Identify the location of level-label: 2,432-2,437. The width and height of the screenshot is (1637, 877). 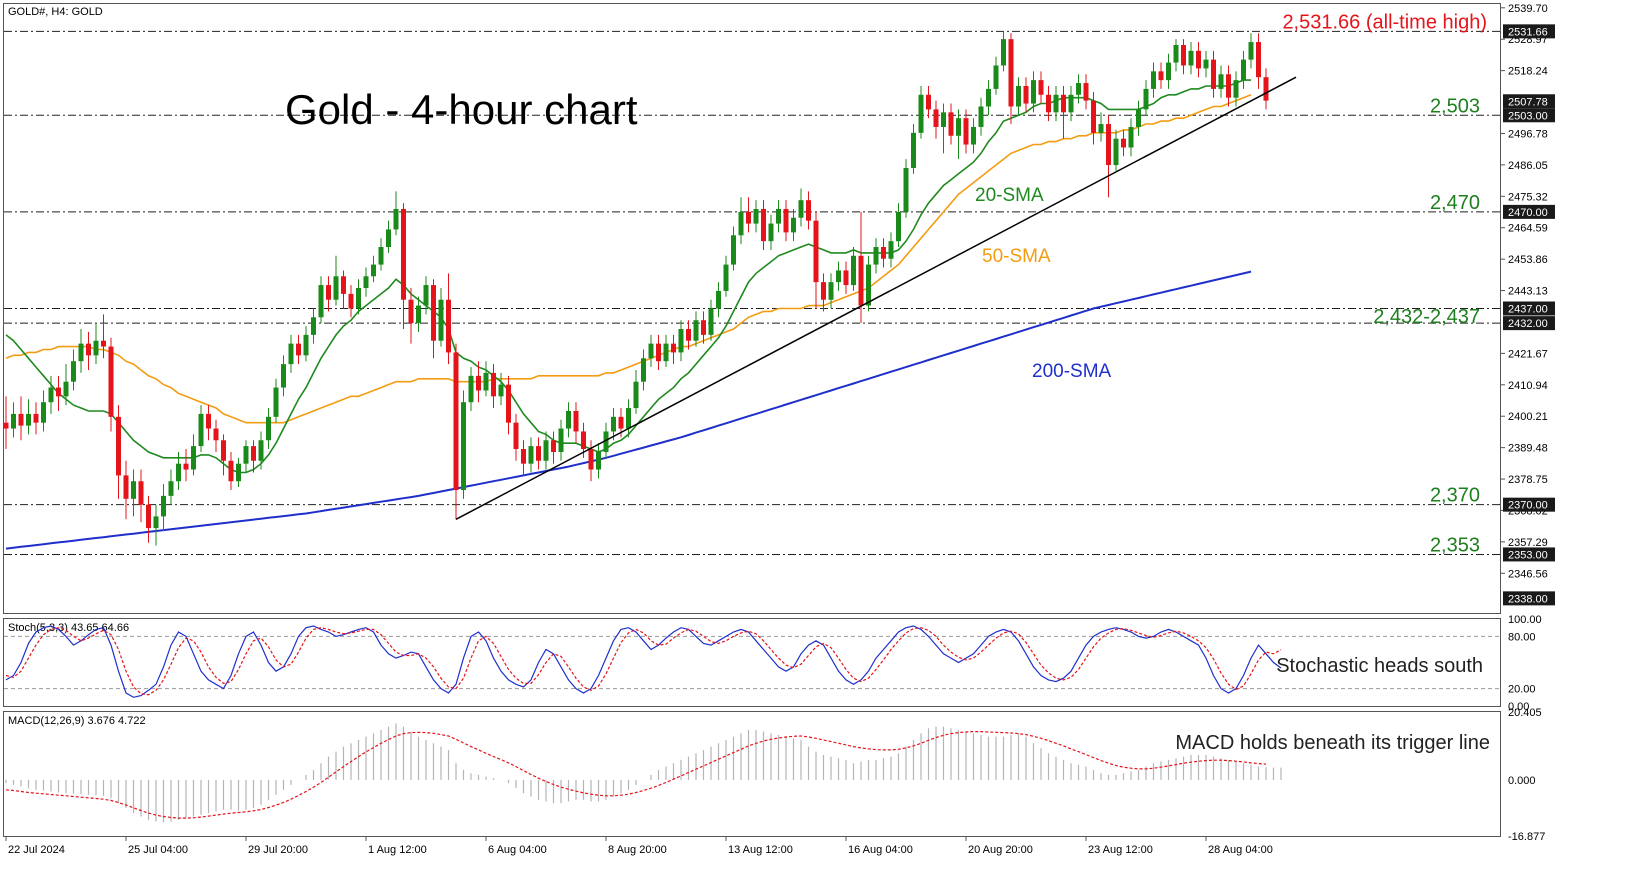
(1426, 317).